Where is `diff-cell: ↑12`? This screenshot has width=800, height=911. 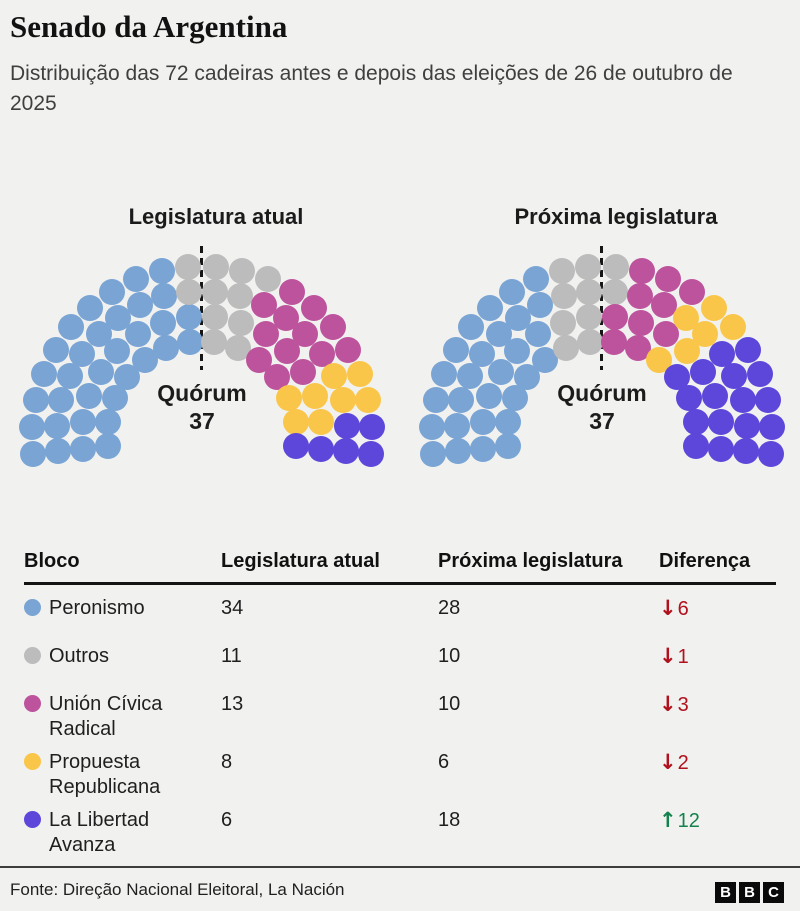
diff-cell: ↑12 is located at coordinates (717, 821).